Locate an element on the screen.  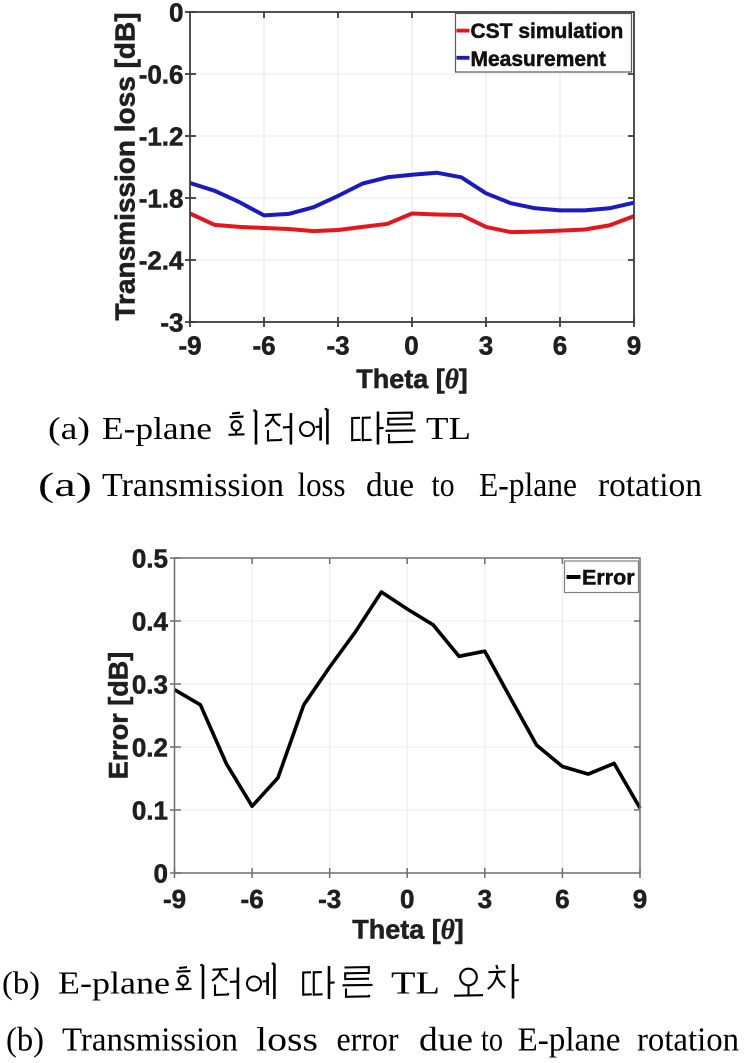
svg-text: 0.2 is located at coordinates (150, 747).